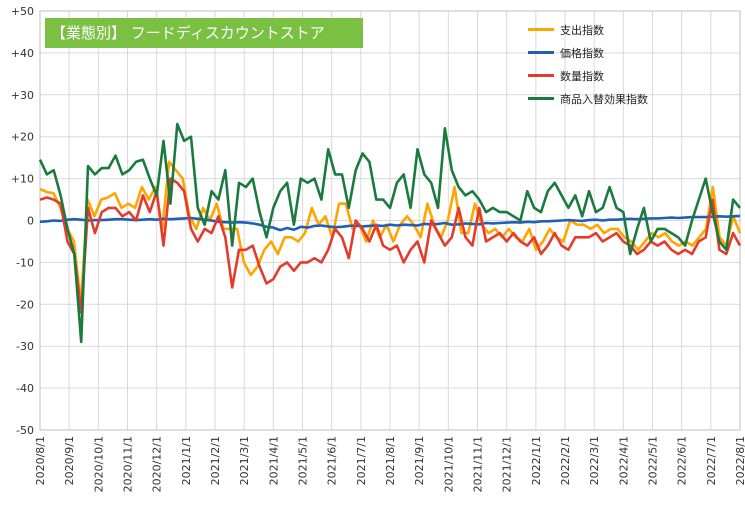 Image resolution: width=745 pixels, height=510 pixels. What do you see at coordinates (361, 460) in the screenshot?
I see `x-tick-label: 2021/7/1` at bounding box center [361, 460].